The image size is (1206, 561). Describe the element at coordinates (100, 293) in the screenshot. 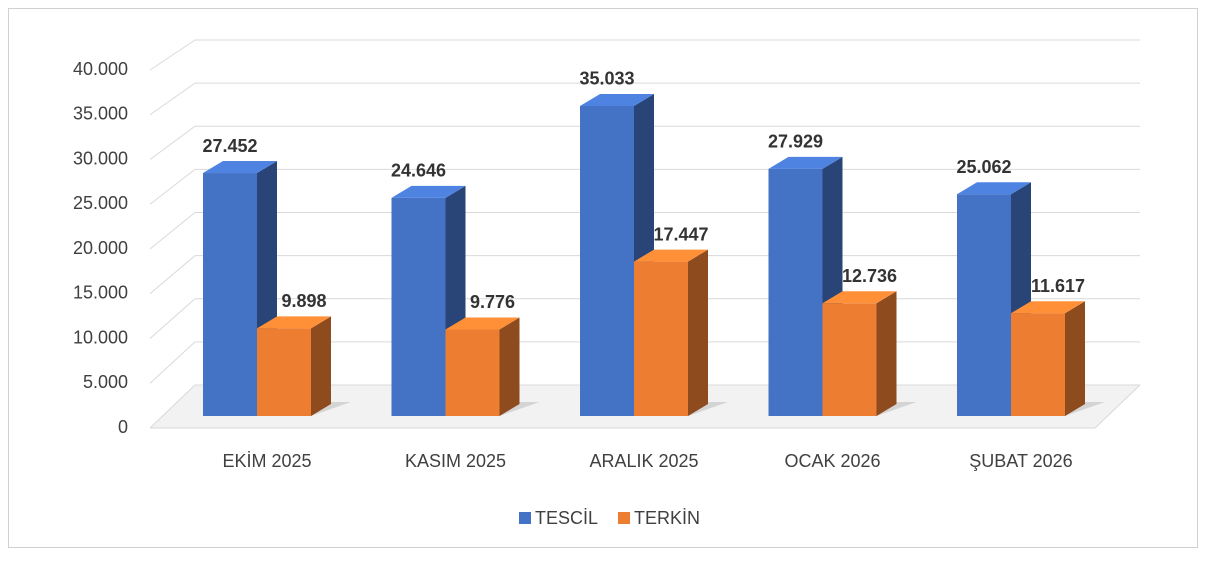

I see `y-tick-label: 15.000` at that location.